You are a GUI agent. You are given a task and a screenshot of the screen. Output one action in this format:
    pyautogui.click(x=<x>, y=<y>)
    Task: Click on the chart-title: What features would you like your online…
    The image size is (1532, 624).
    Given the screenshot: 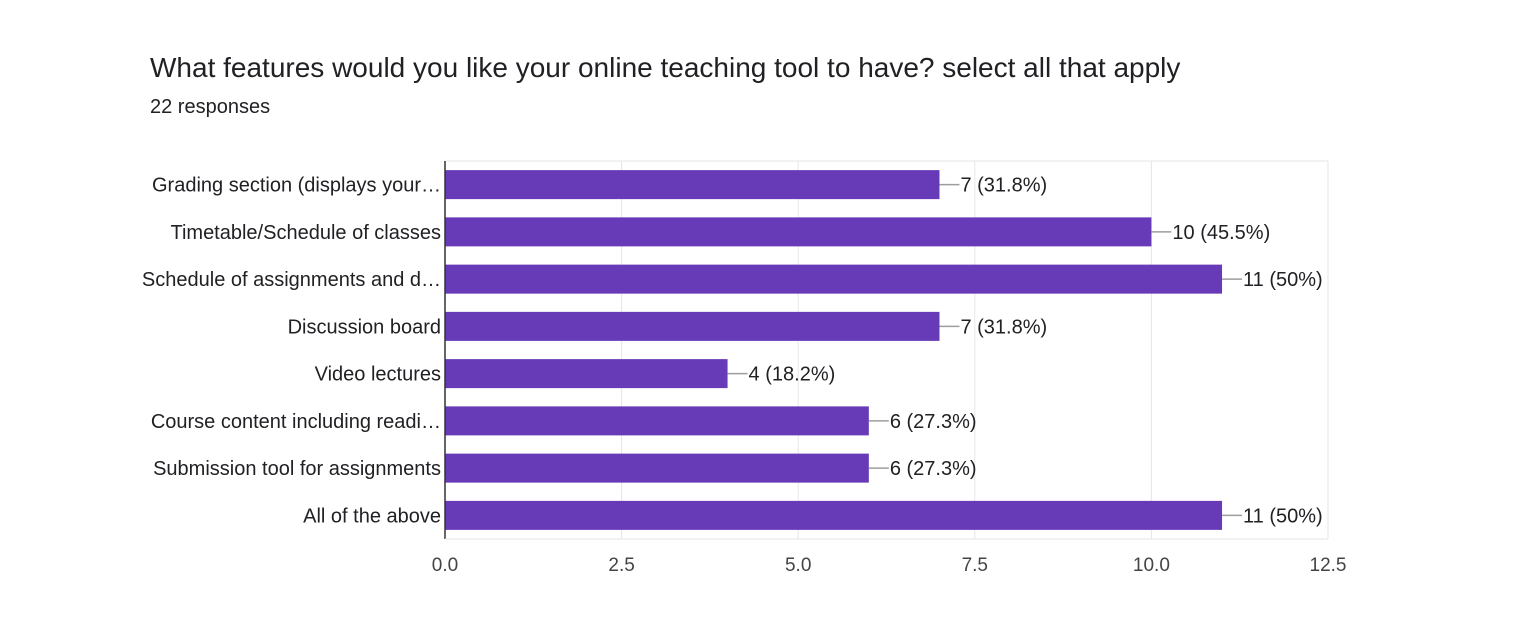 What is the action you would take?
    pyautogui.click(x=665, y=67)
    